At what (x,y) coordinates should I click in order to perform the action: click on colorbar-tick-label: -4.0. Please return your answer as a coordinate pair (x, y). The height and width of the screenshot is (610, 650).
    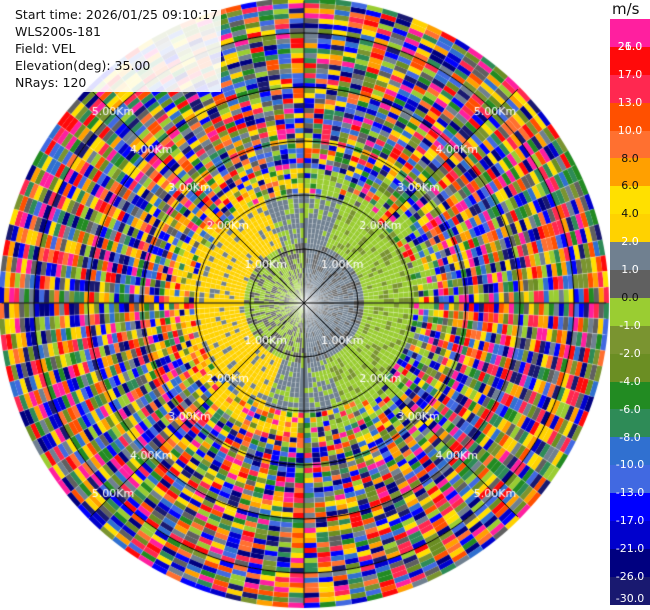
    Looking at the image, I should click on (630, 381).